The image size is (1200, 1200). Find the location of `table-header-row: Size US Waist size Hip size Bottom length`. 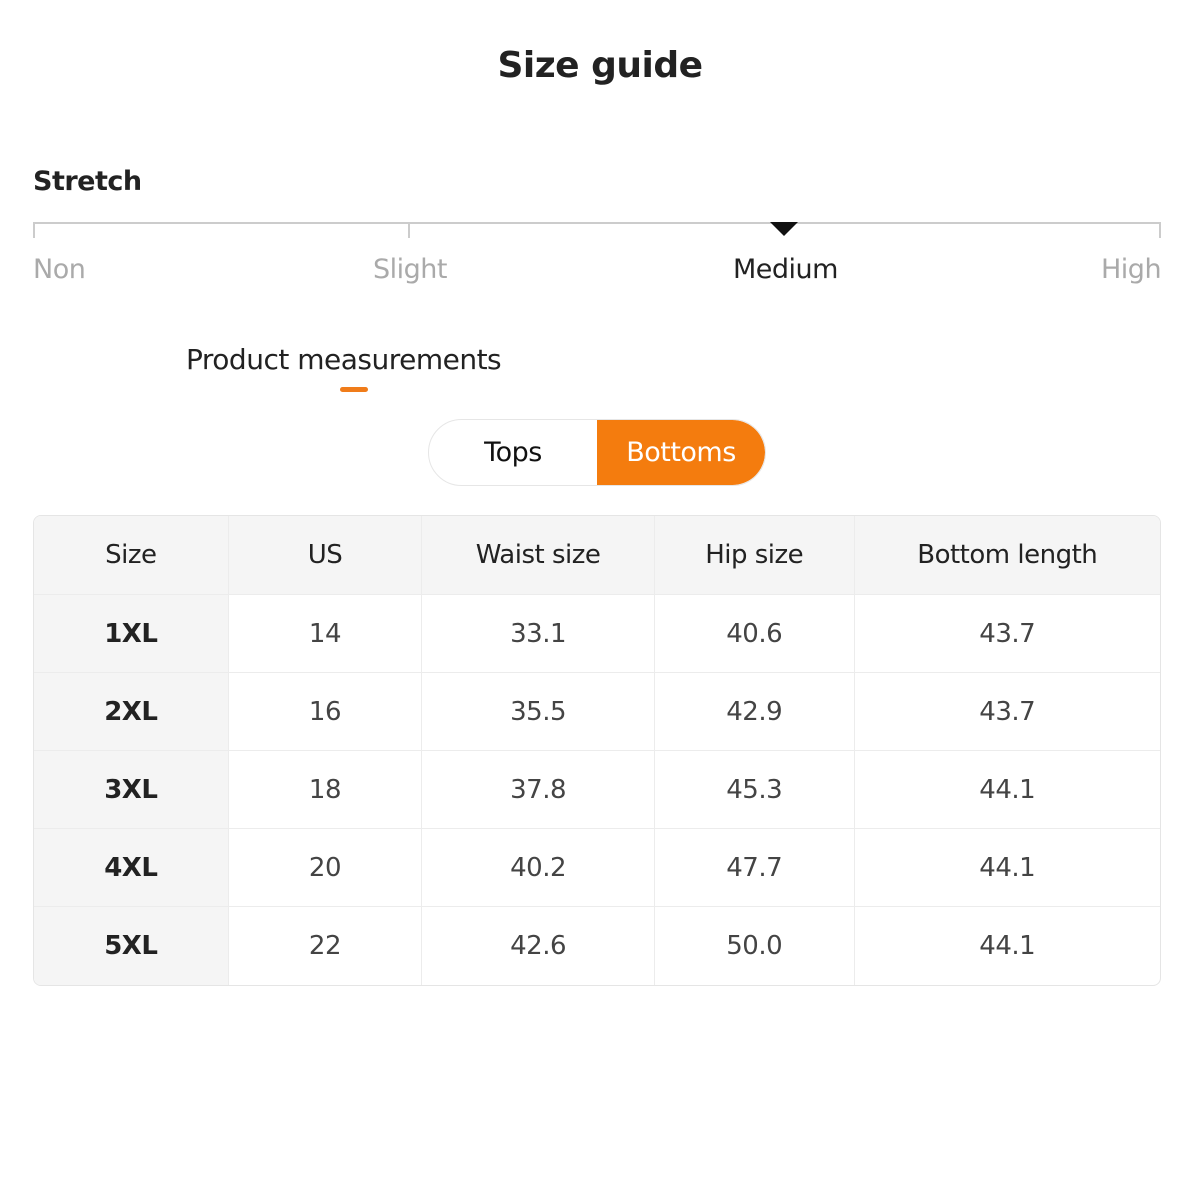

table-header-row: Size US Waist size Hip size Bottom length is located at coordinates (597, 555).